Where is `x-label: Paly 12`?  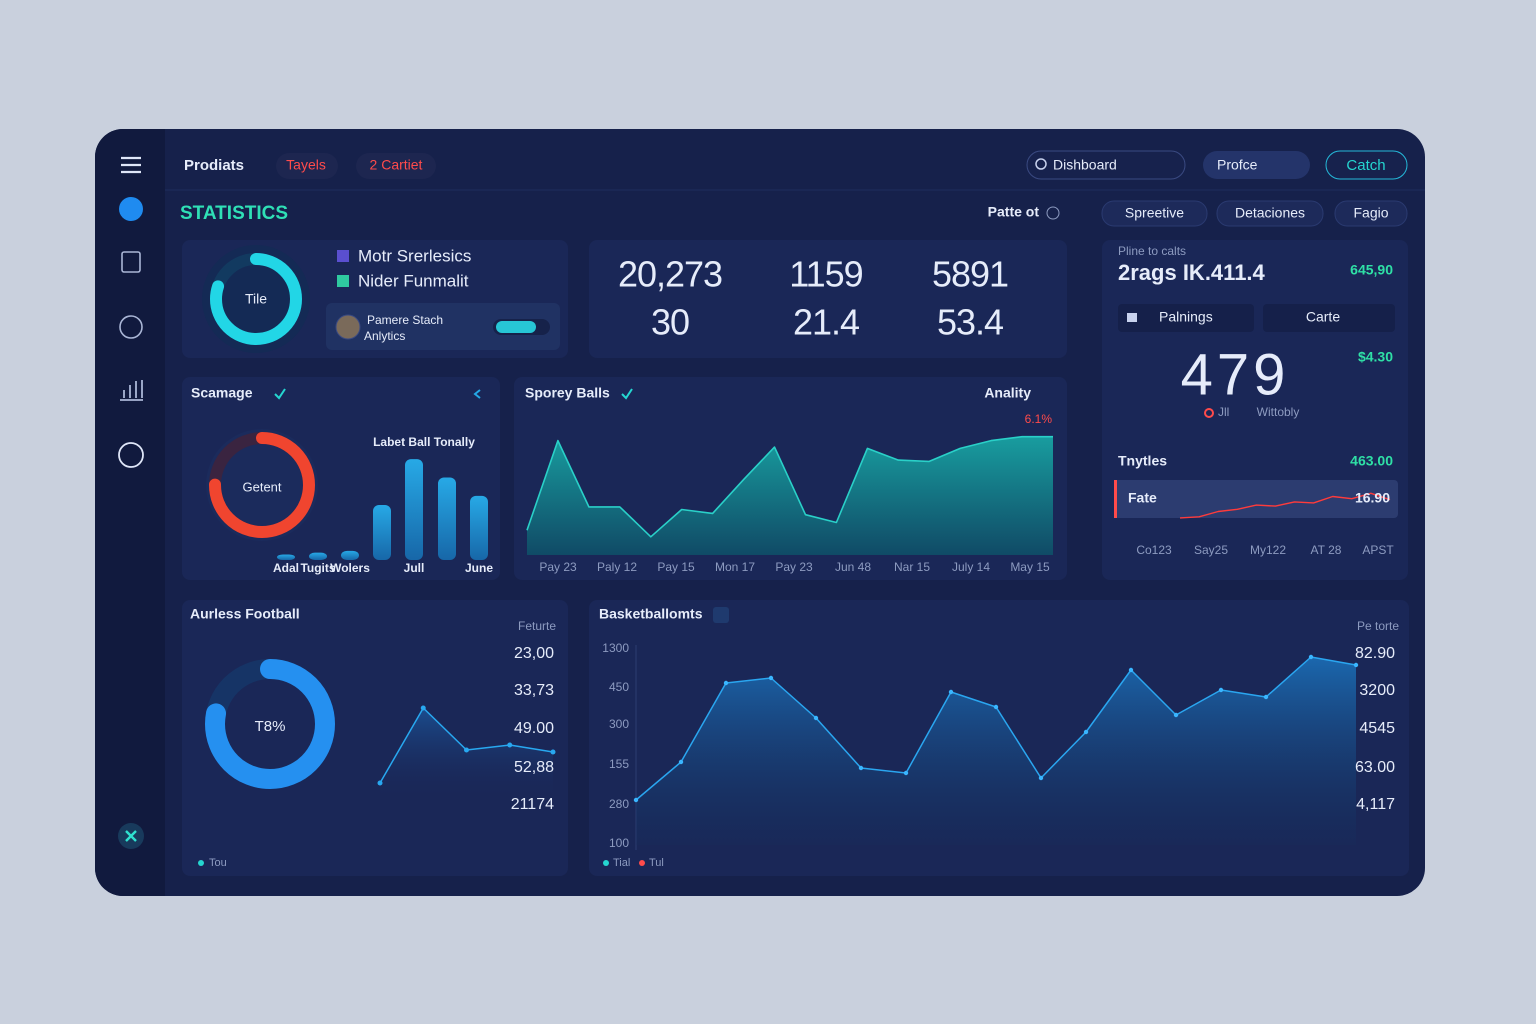
x-label: Paly 12 is located at coordinates (617, 567).